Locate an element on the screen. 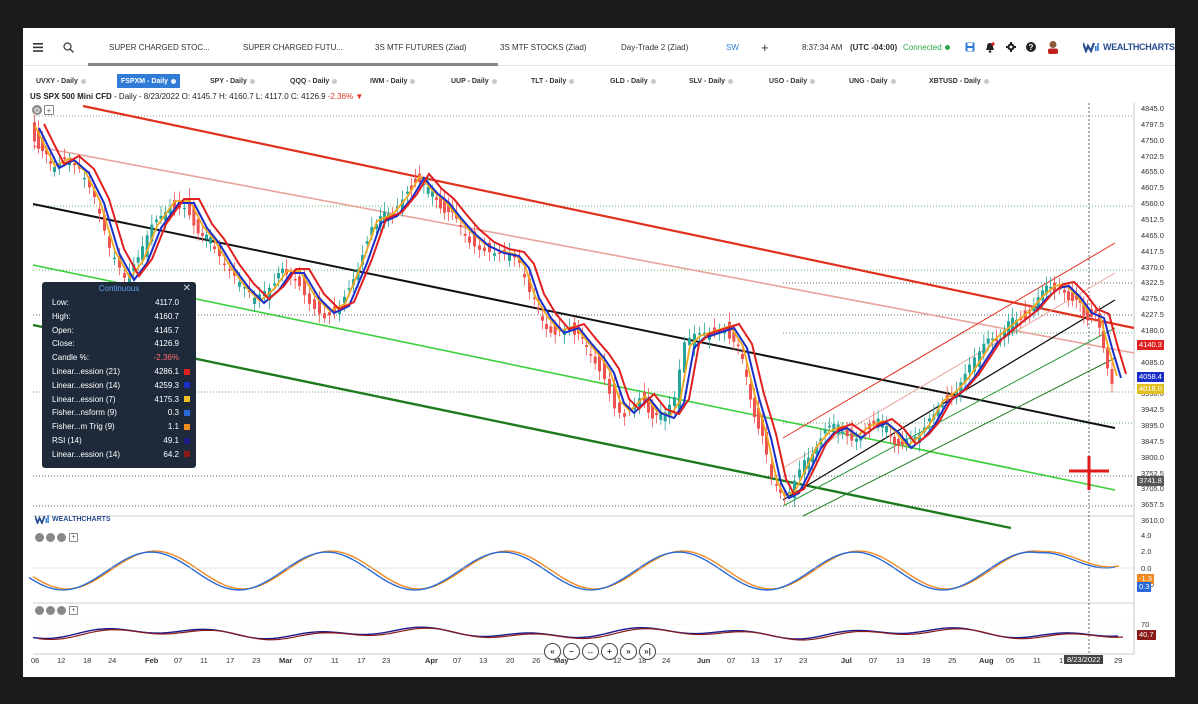 This screenshot has height=704, width=1198. scroll-right-fast-button: » is located at coordinates (628, 651).